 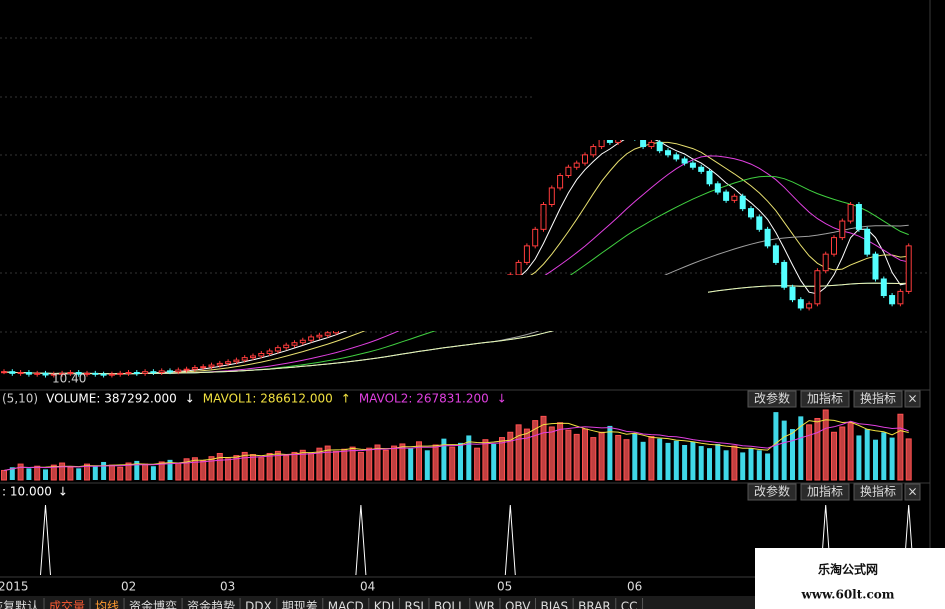 I want to click on tab: 均线, so click(x=107, y=604).